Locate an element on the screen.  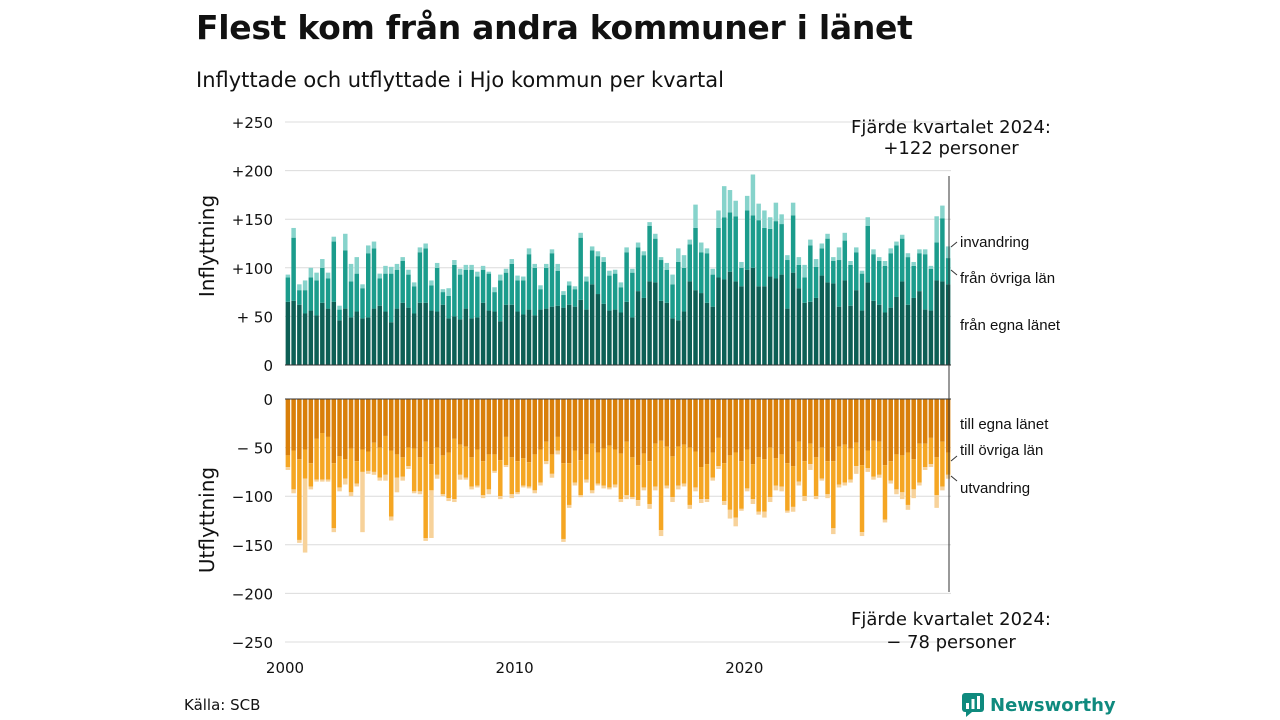
series-label-fran-egna-lanet: från egna länet is located at coordinates (1010, 325).